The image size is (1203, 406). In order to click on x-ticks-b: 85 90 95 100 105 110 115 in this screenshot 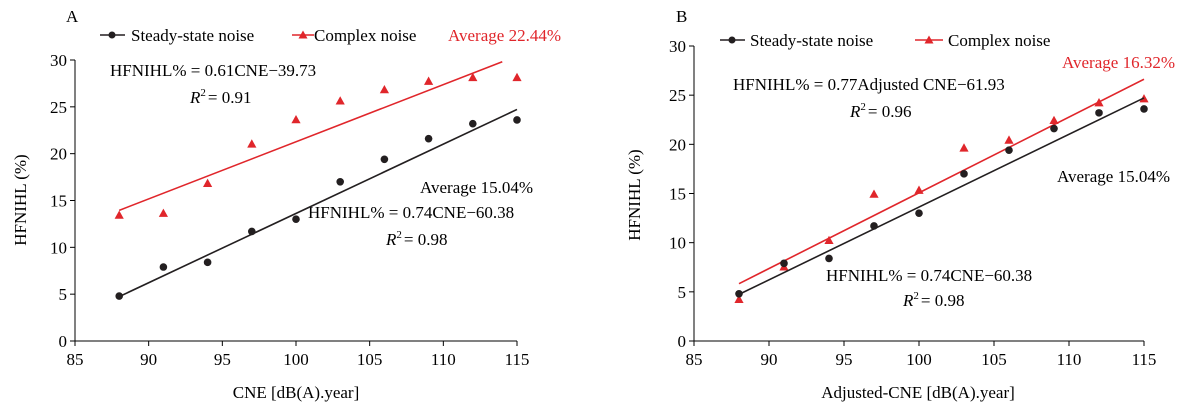, I will do `click(921, 355)`.